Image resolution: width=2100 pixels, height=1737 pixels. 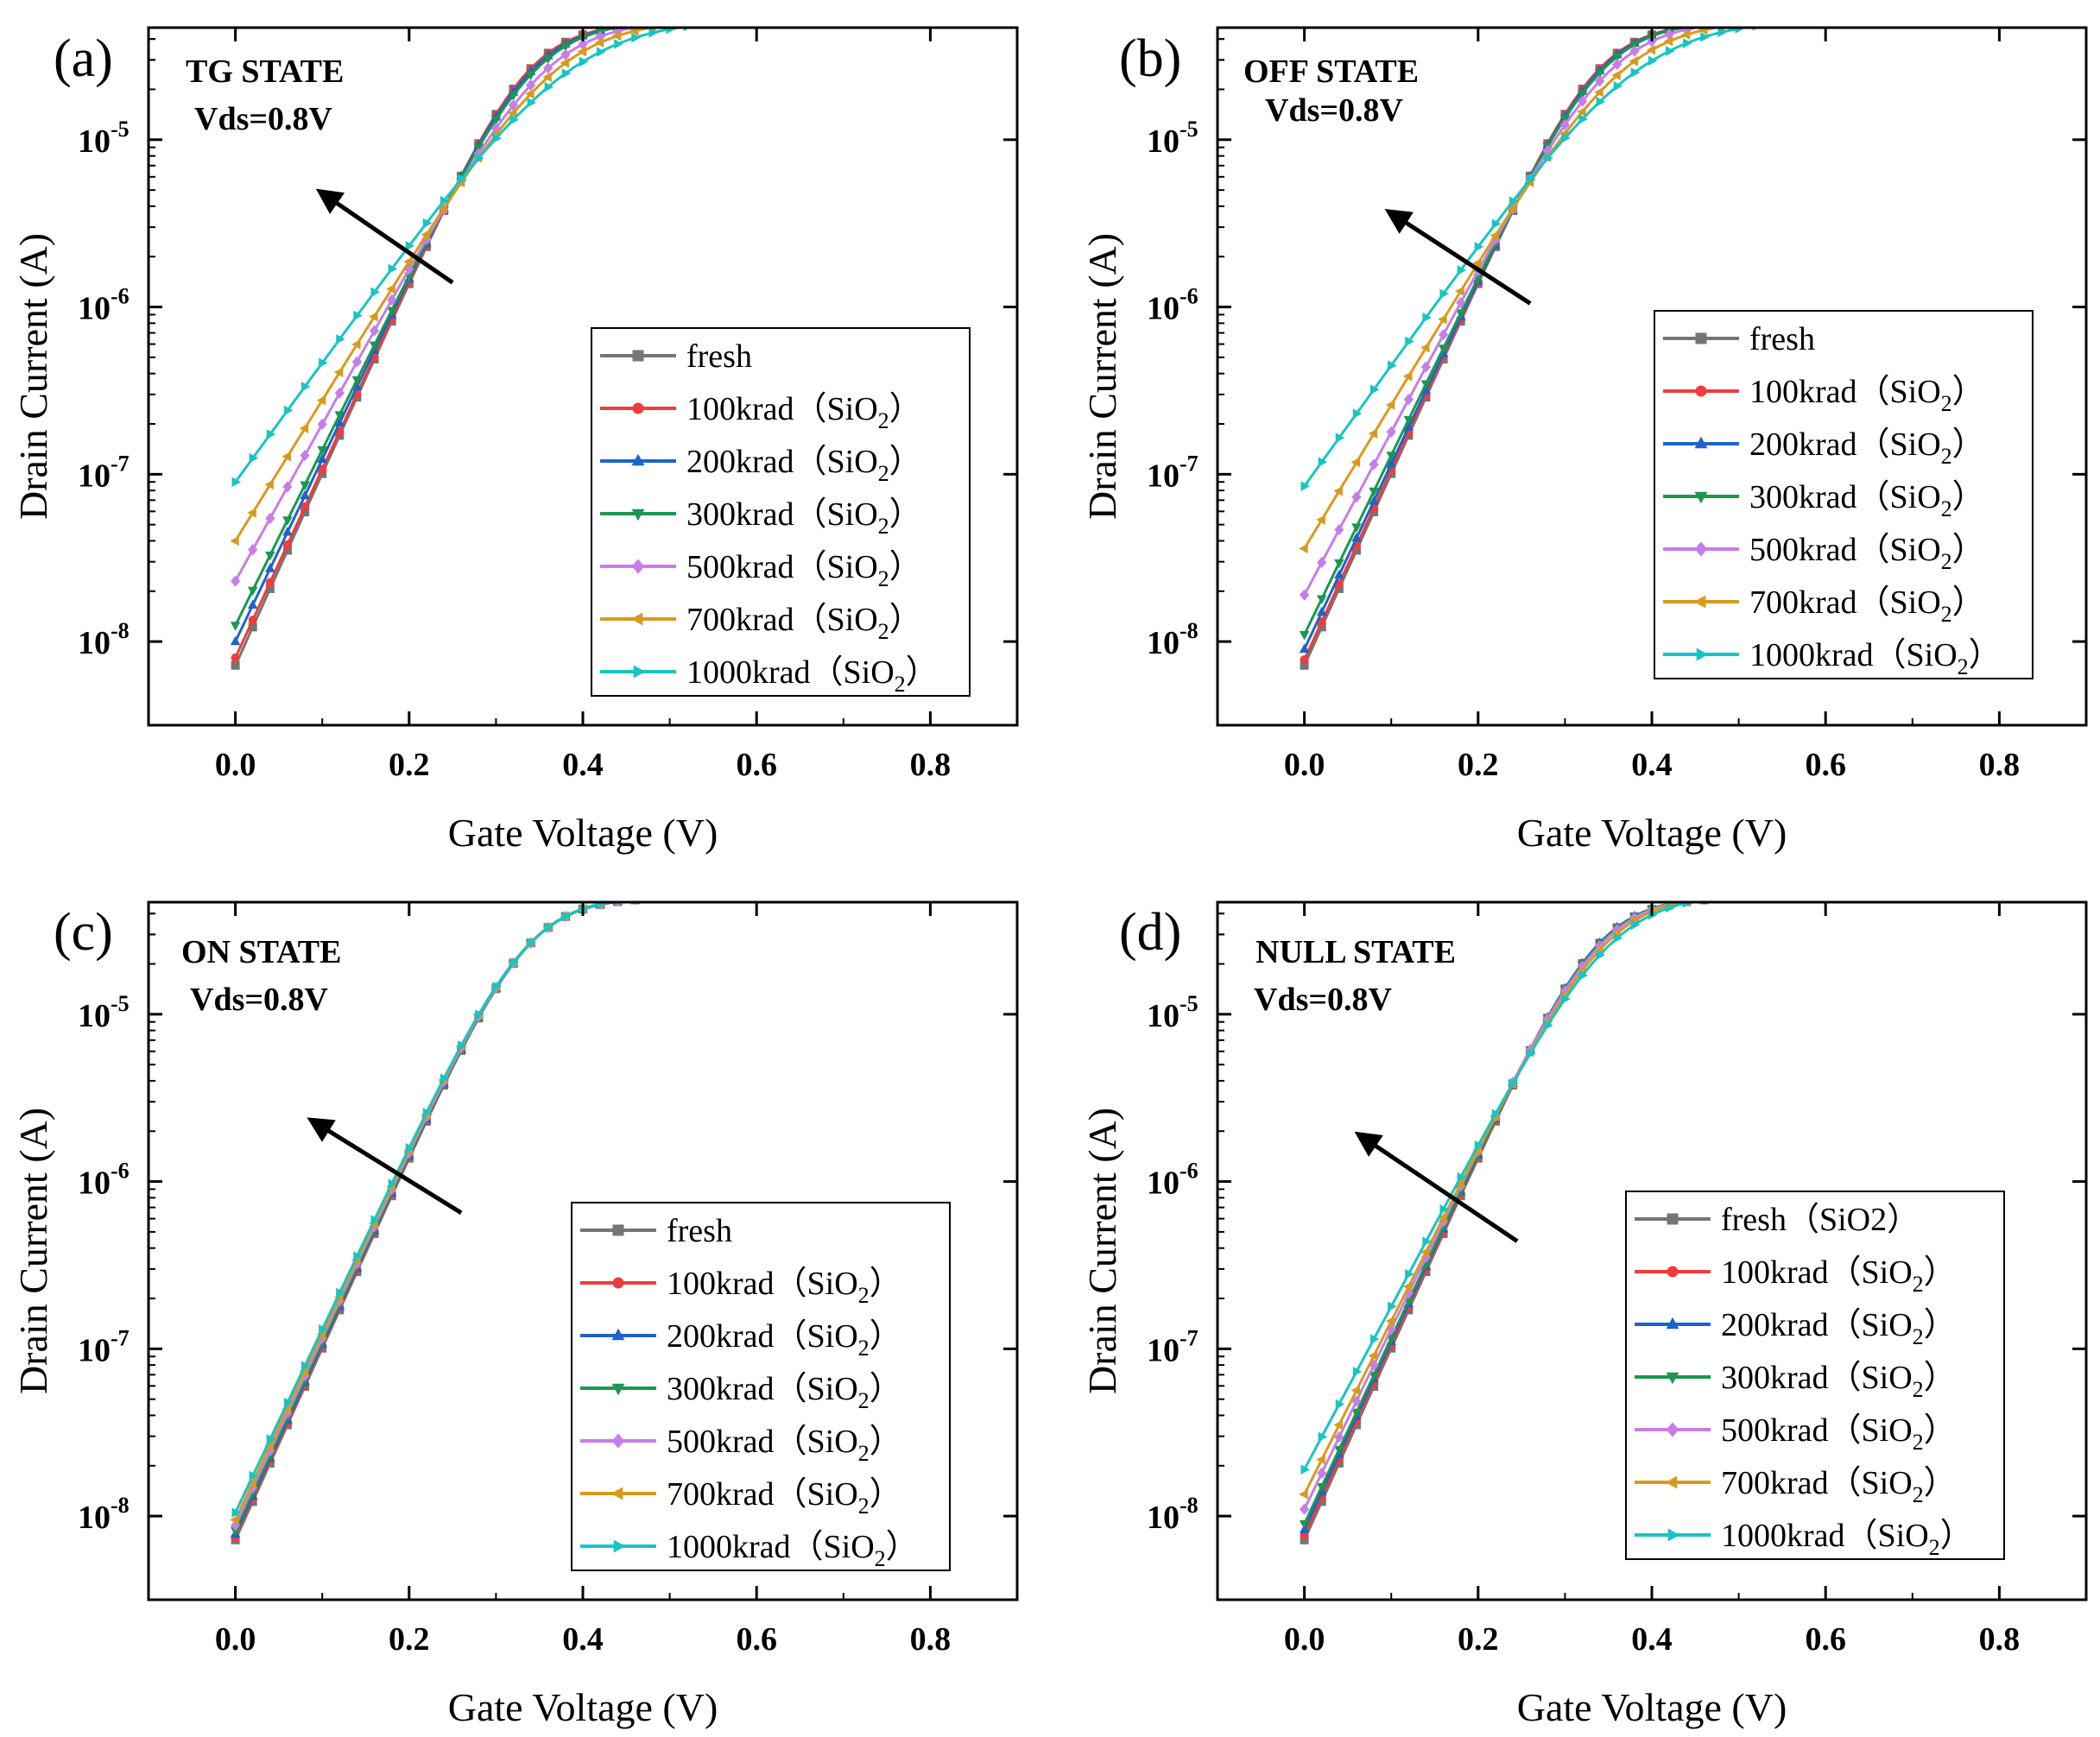 What do you see at coordinates (699, 1231) in the screenshot?
I see `legend-label: fresh` at bounding box center [699, 1231].